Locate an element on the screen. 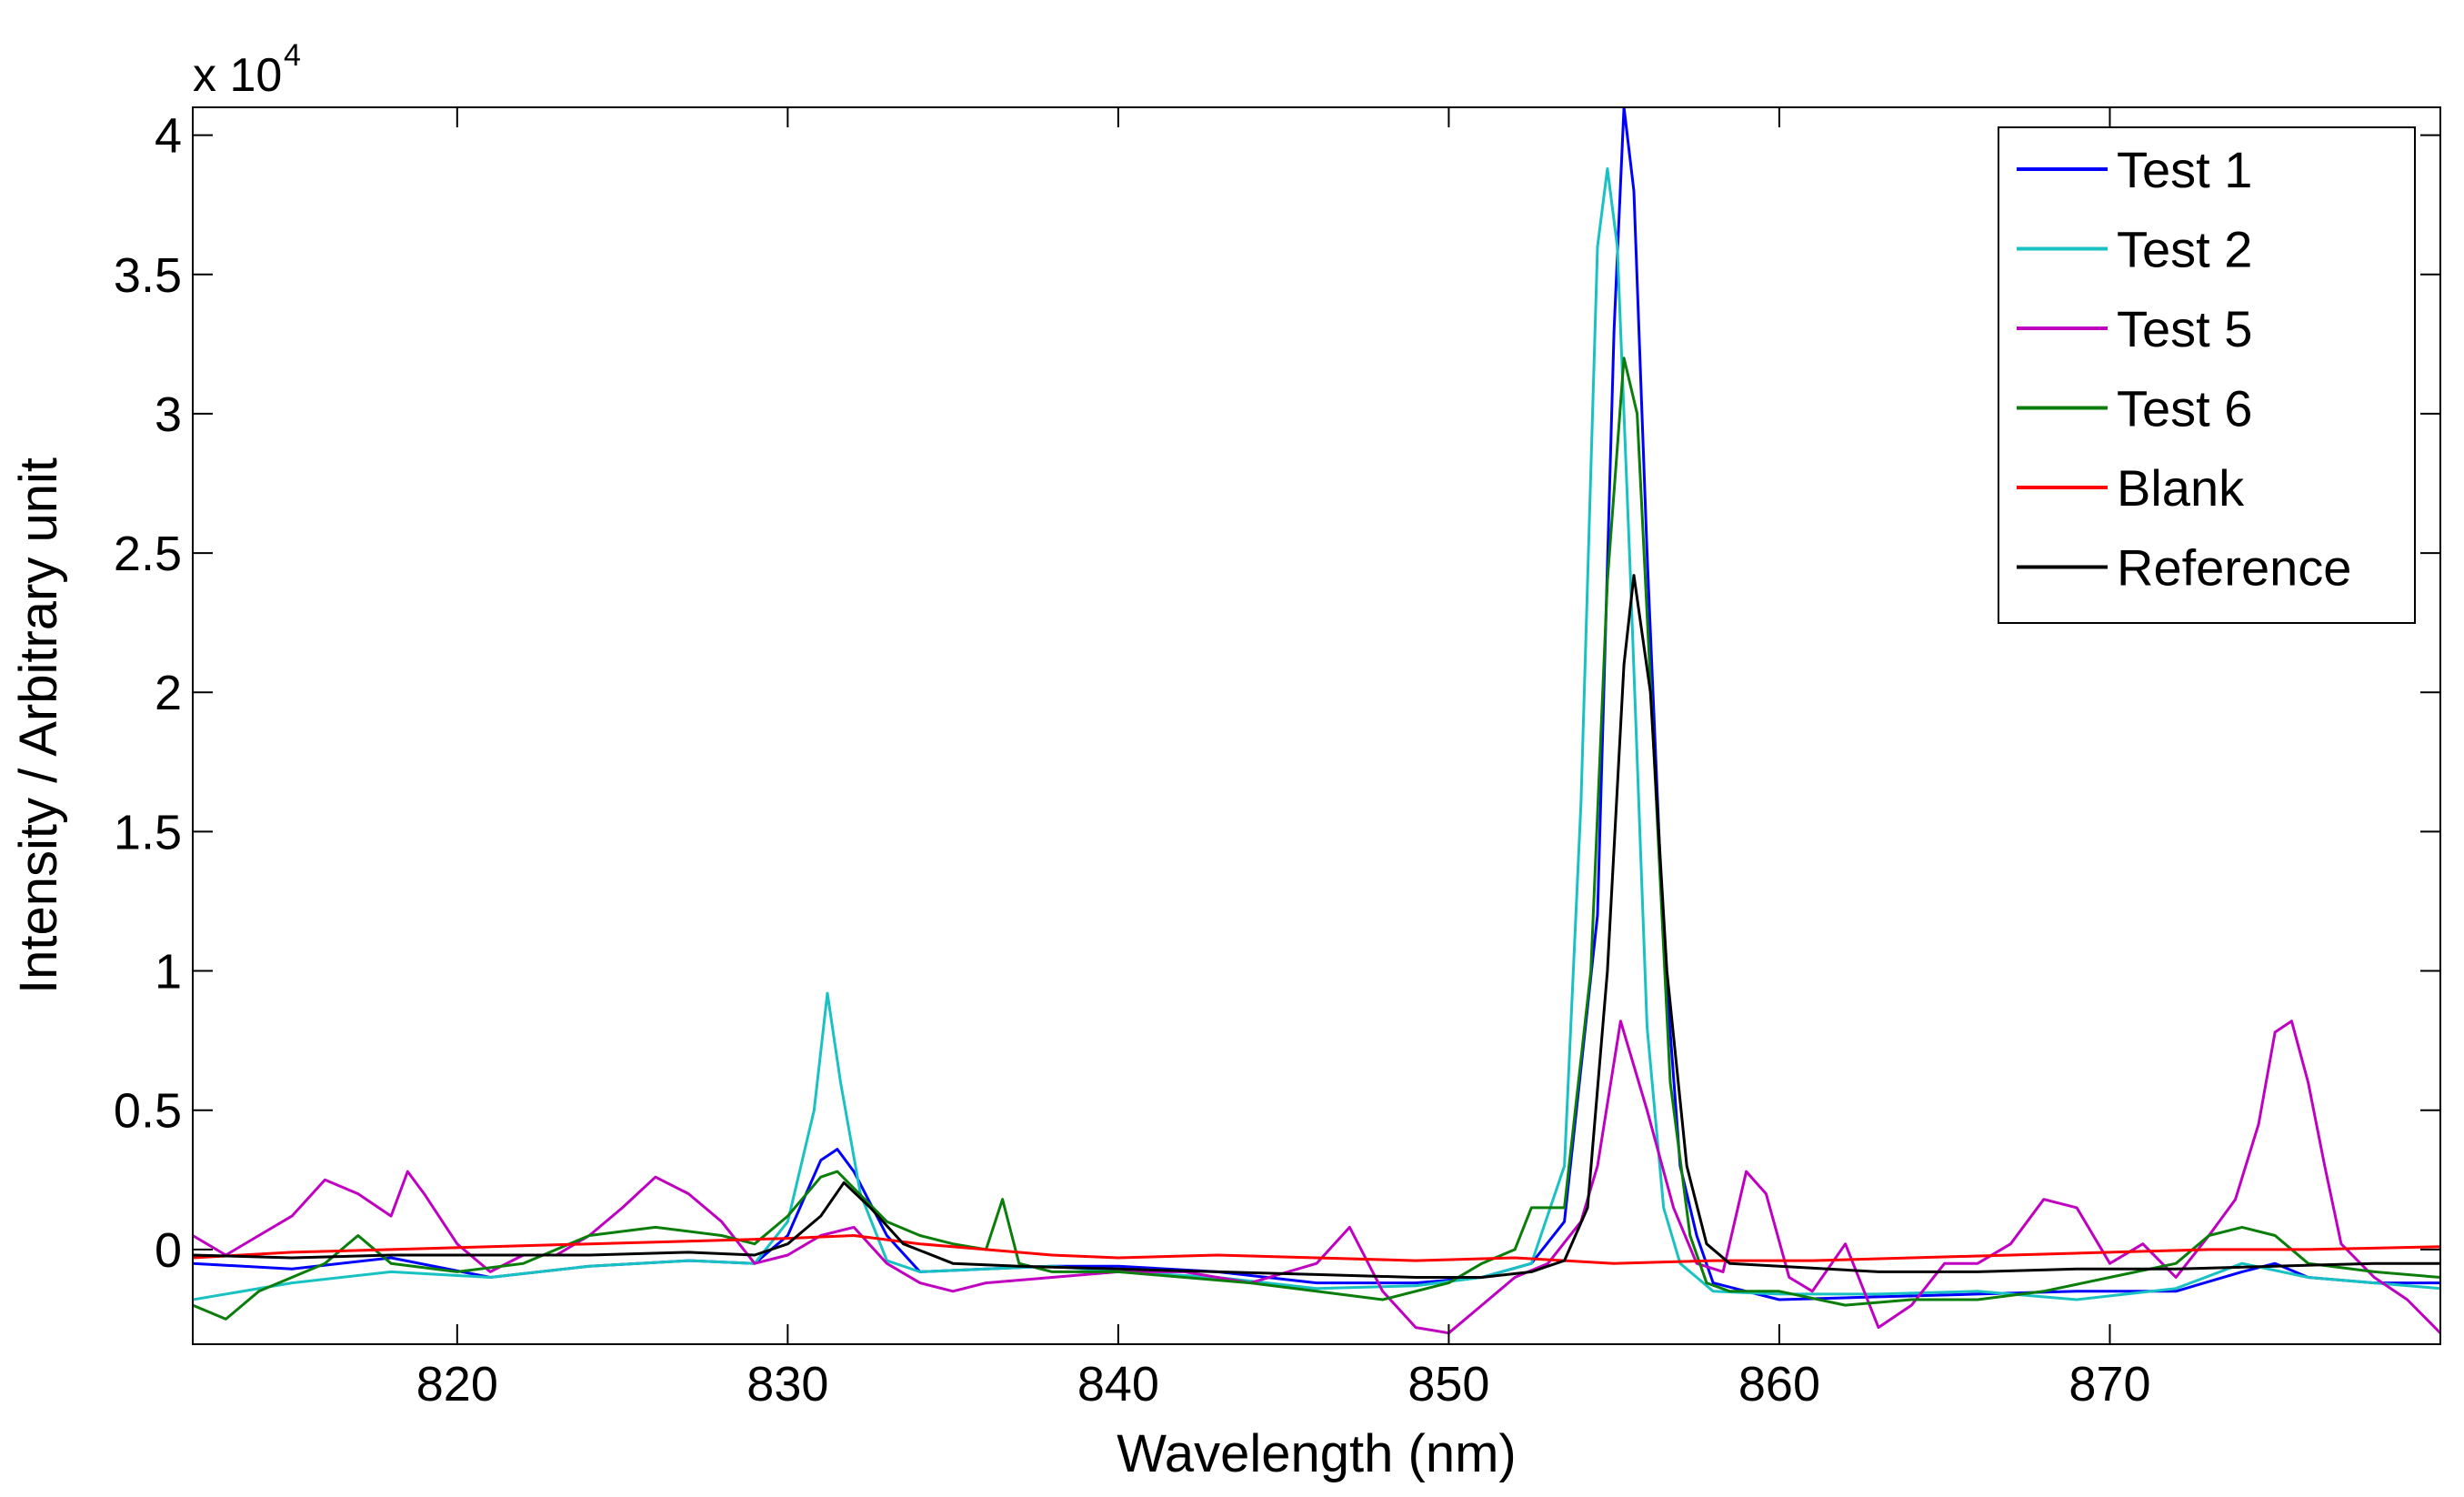  series-line-blank is located at coordinates (1317, 1249).